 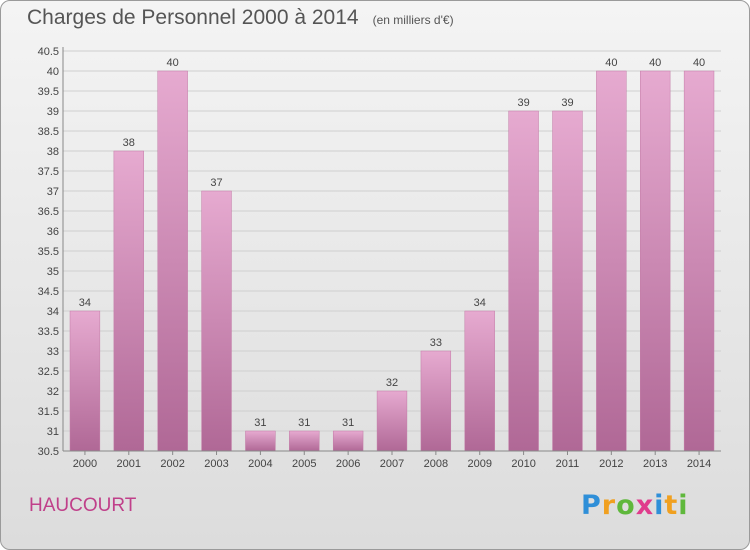 What do you see at coordinates (53, 152) in the screenshot?
I see `y-tick-label: 38` at bounding box center [53, 152].